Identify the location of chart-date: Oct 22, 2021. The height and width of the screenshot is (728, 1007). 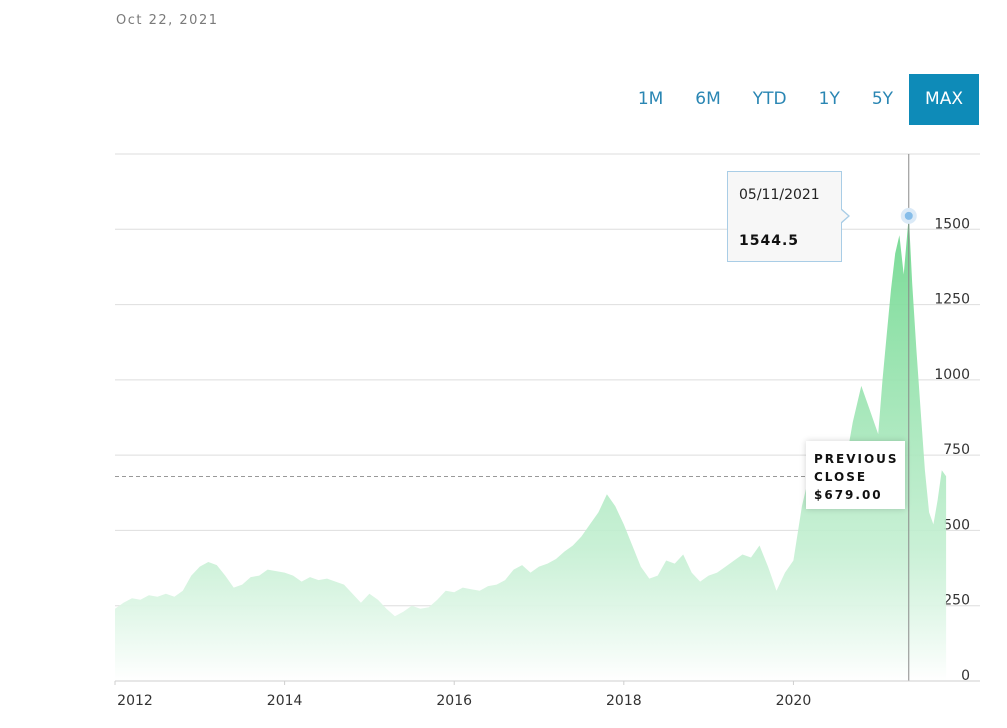
(167, 20).